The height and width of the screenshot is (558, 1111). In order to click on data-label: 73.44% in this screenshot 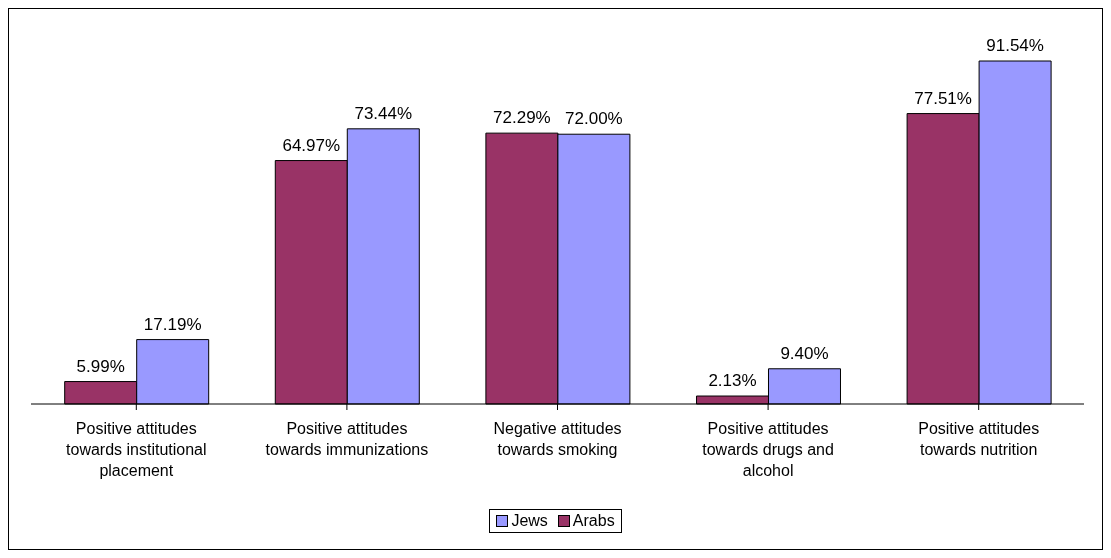, I will do `click(383, 113)`.